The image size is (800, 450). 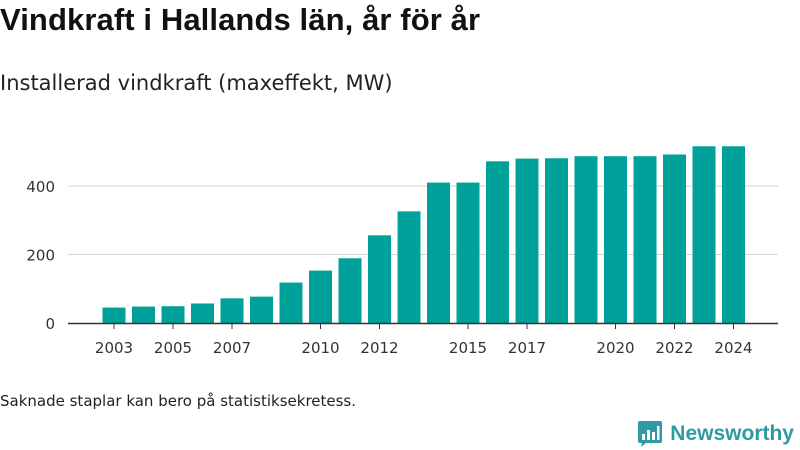 I want to click on bar-2021, so click(x=645, y=239).